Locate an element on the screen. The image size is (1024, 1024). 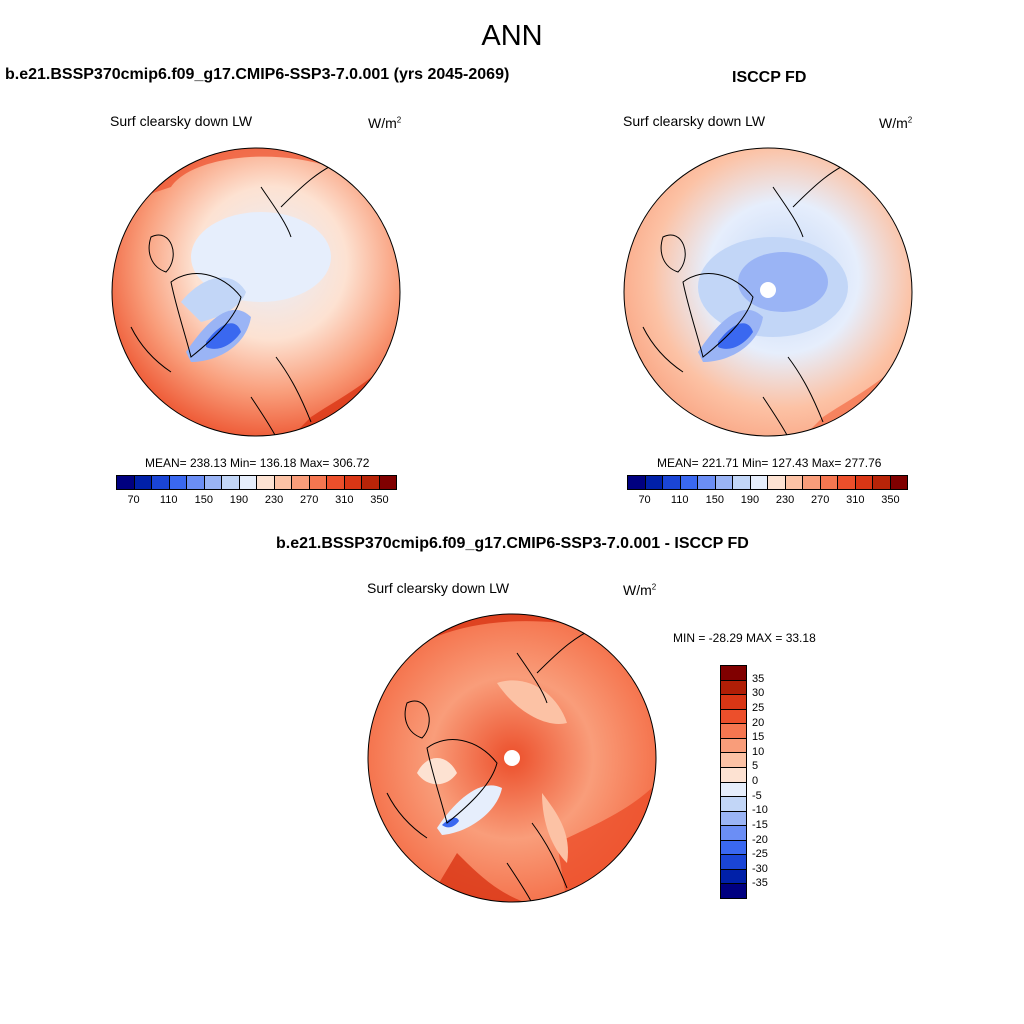
diff-panel-colorbar is located at coordinates (733, 782).